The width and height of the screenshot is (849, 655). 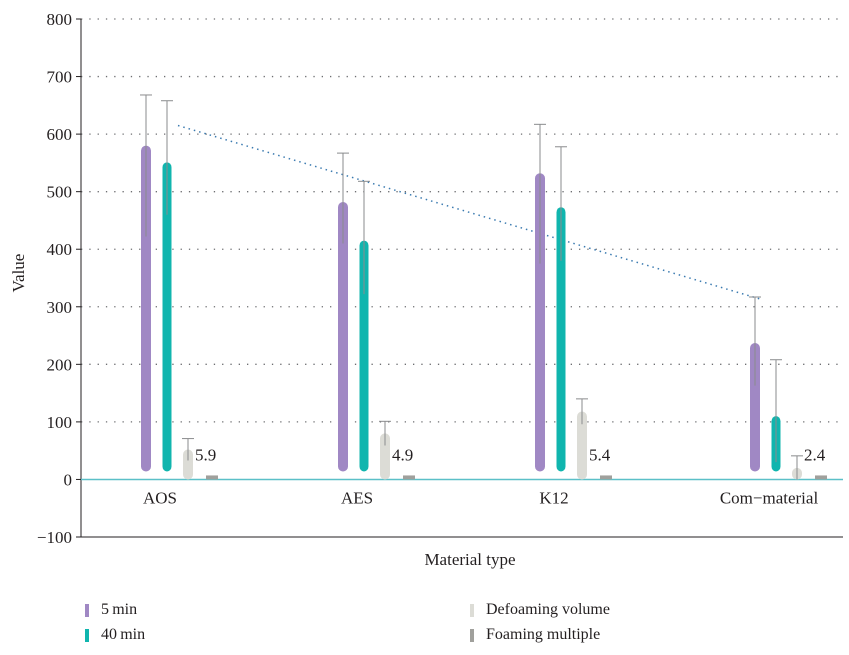 What do you see at coordinates (60, 19) in the screenshot?
I see `y-tick-label: 800` at bounding box center [60, 19].